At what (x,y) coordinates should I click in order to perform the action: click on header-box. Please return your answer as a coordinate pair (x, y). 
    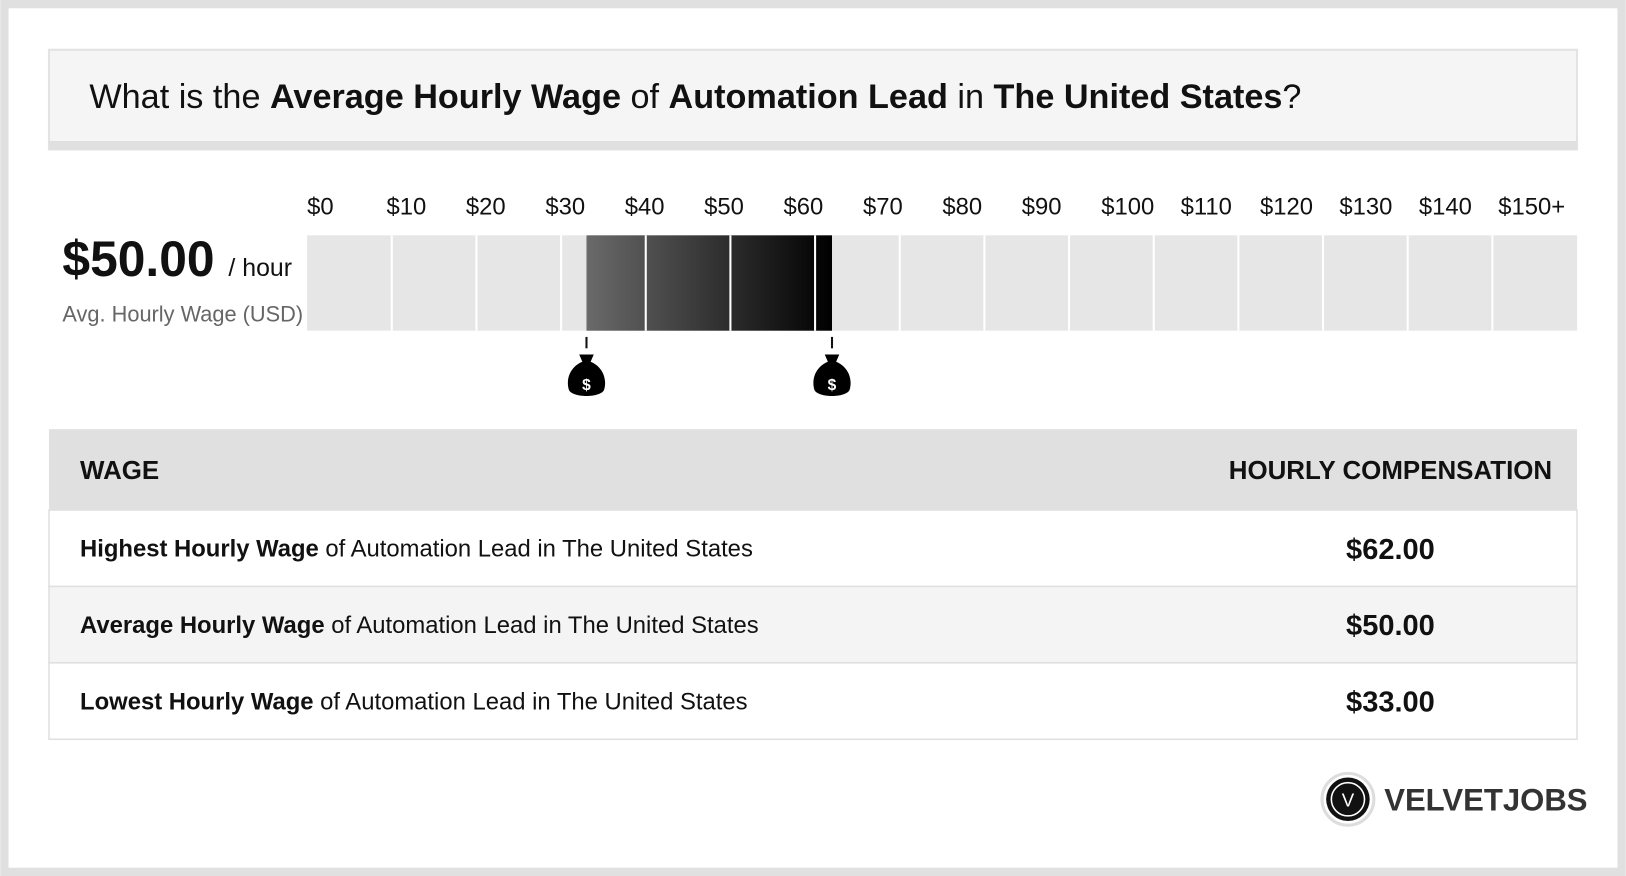
    Looking at the image, I should click on (813, 99).